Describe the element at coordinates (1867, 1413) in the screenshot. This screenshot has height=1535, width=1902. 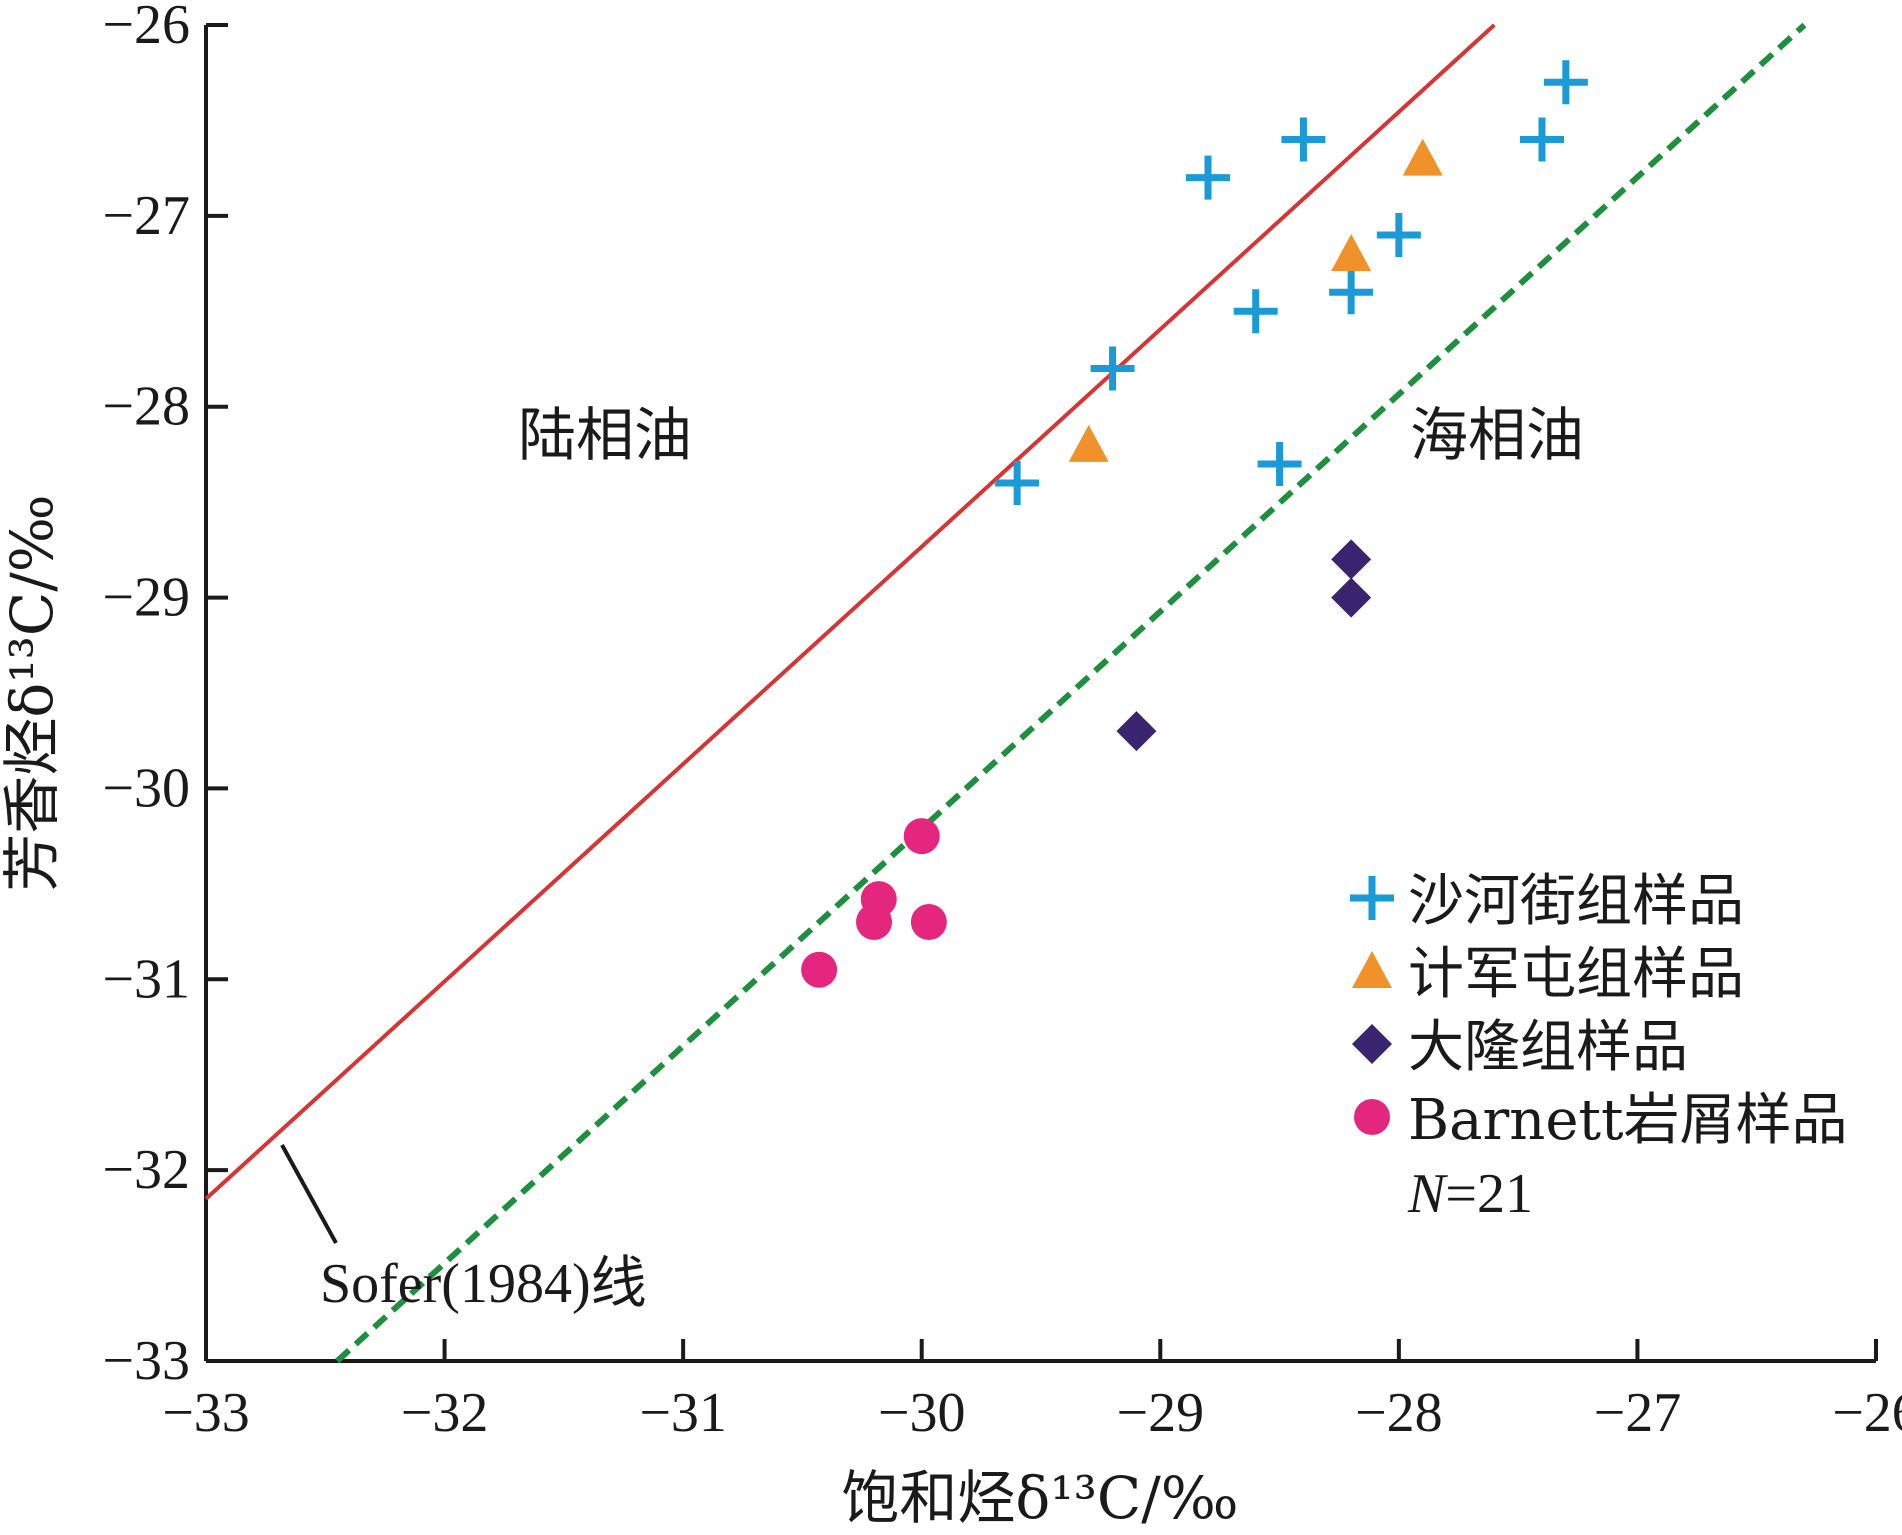
I see `x-tick-label: −26` at that location.